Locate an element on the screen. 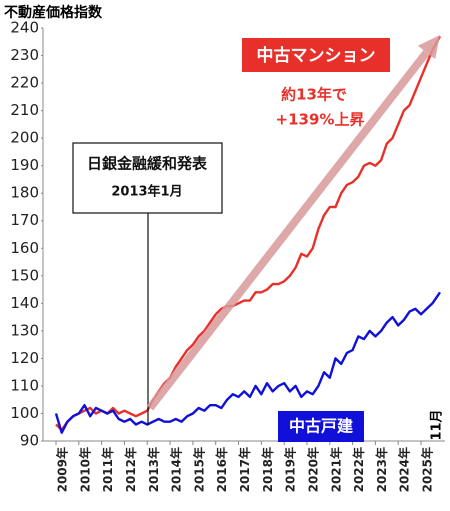  y-tick-label: 160 is located at coordinates (24, 248).